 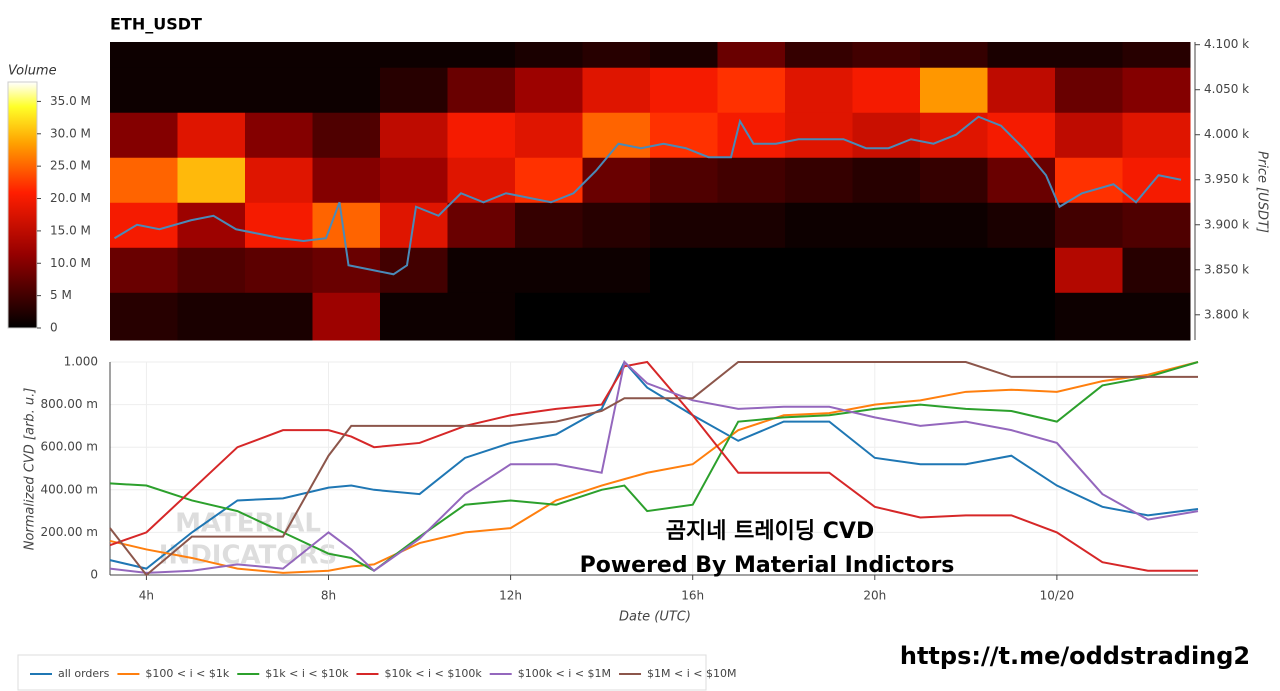 What do you see at coordinates (1226, 269) in the screenshot?
I see `y-tick-label: 3.850 k` at bounding box center [1226, 269].